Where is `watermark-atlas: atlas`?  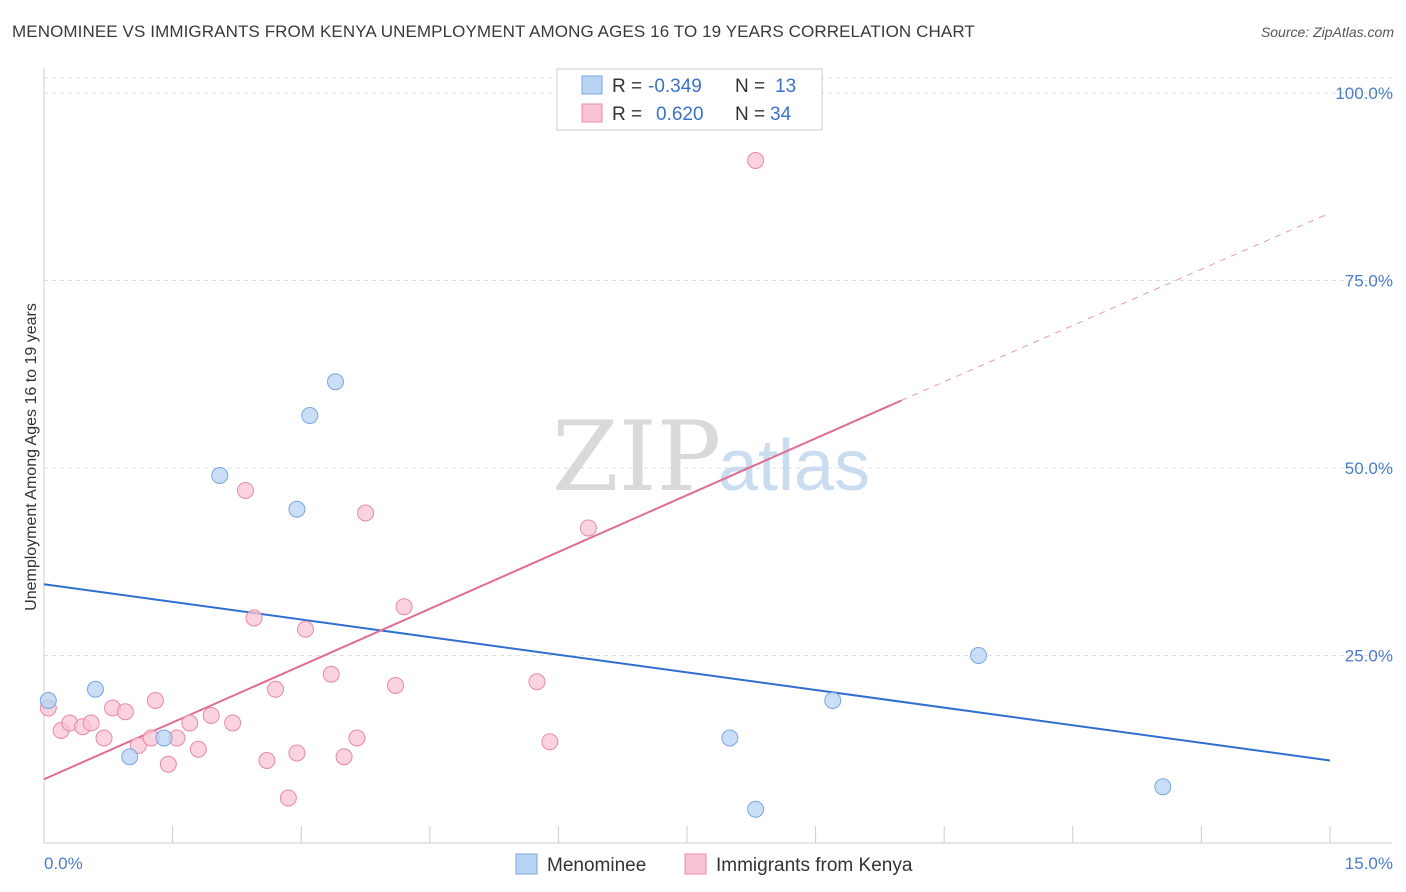
watermark-atlas: atlas is located at coordinates (794, 466).